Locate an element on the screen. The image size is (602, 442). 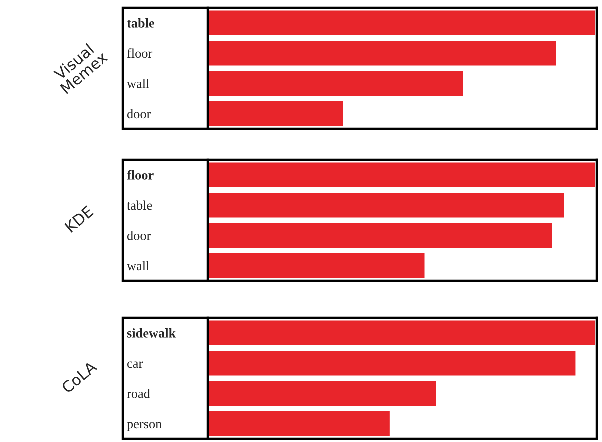
y-tick-label: person is located at coordinates (144, 427).